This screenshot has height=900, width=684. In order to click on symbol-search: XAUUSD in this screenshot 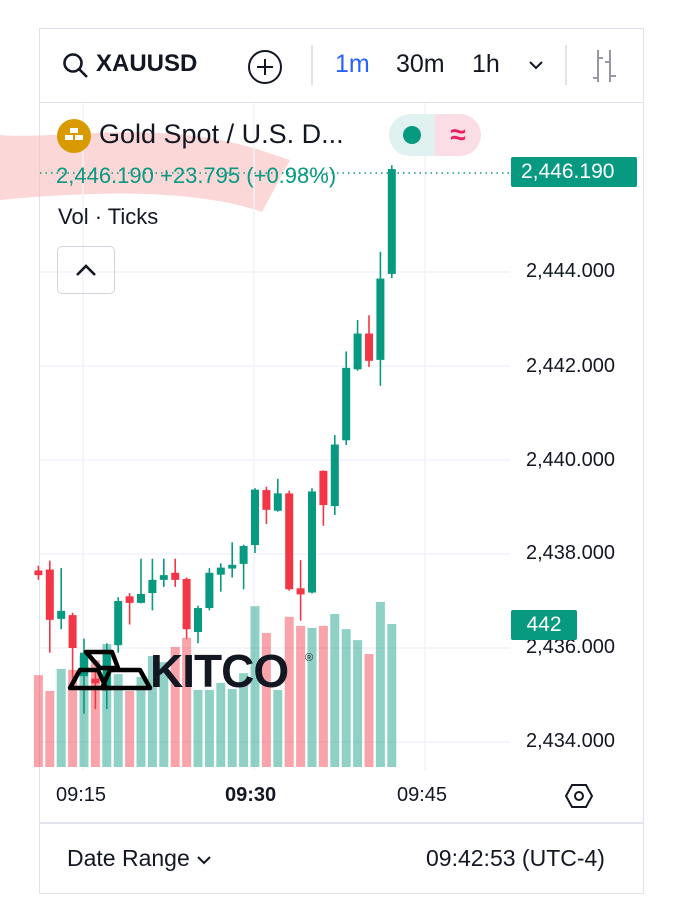, I will do `click(147, 63)`.